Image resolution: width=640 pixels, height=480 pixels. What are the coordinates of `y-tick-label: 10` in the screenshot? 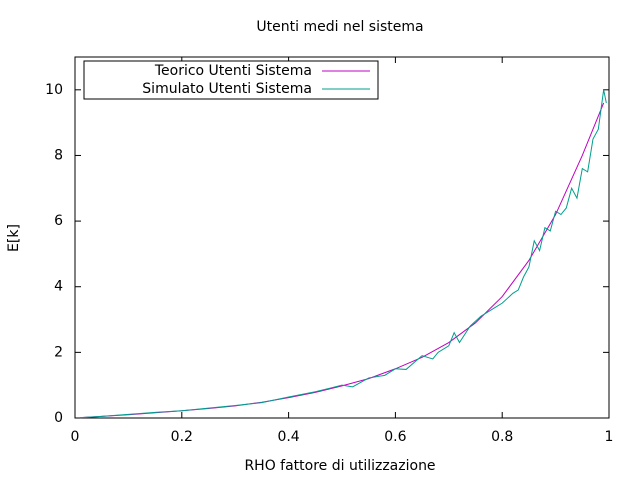 It's located at (54, 90).